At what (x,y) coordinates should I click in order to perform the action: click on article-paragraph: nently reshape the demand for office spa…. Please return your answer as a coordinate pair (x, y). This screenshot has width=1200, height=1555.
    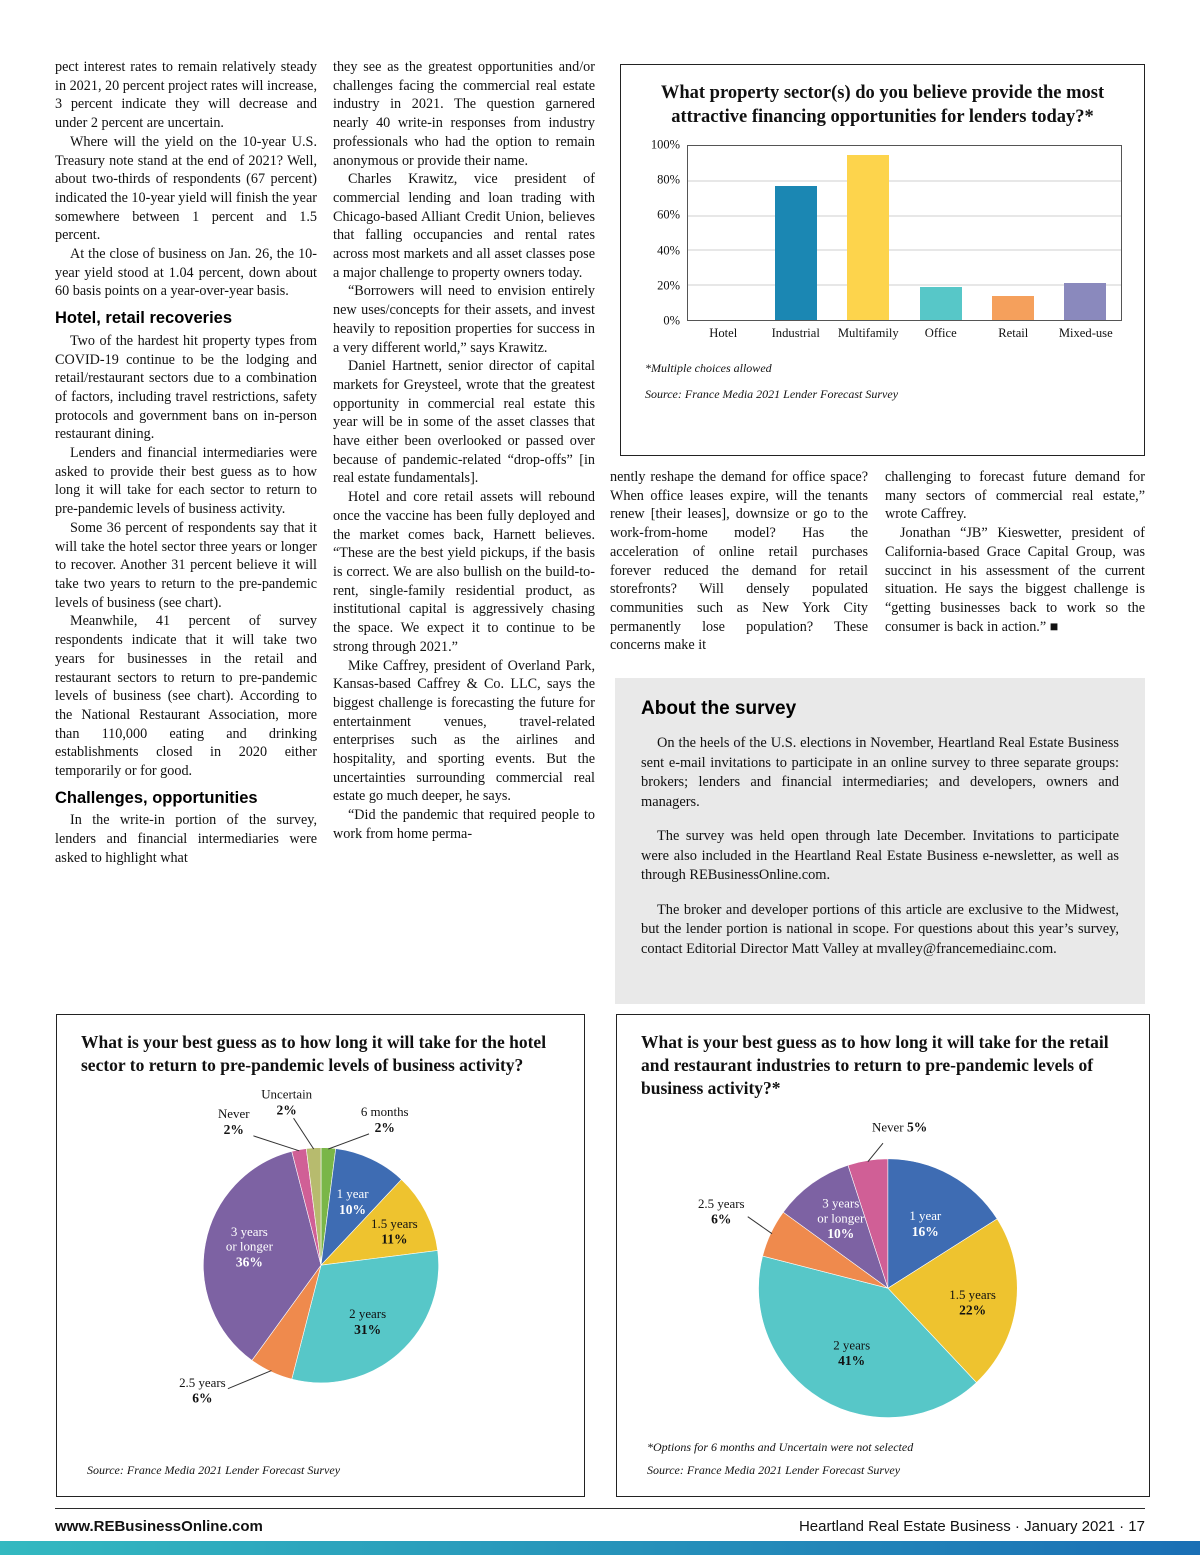
    Looking at the image, I should click on (739, 561).